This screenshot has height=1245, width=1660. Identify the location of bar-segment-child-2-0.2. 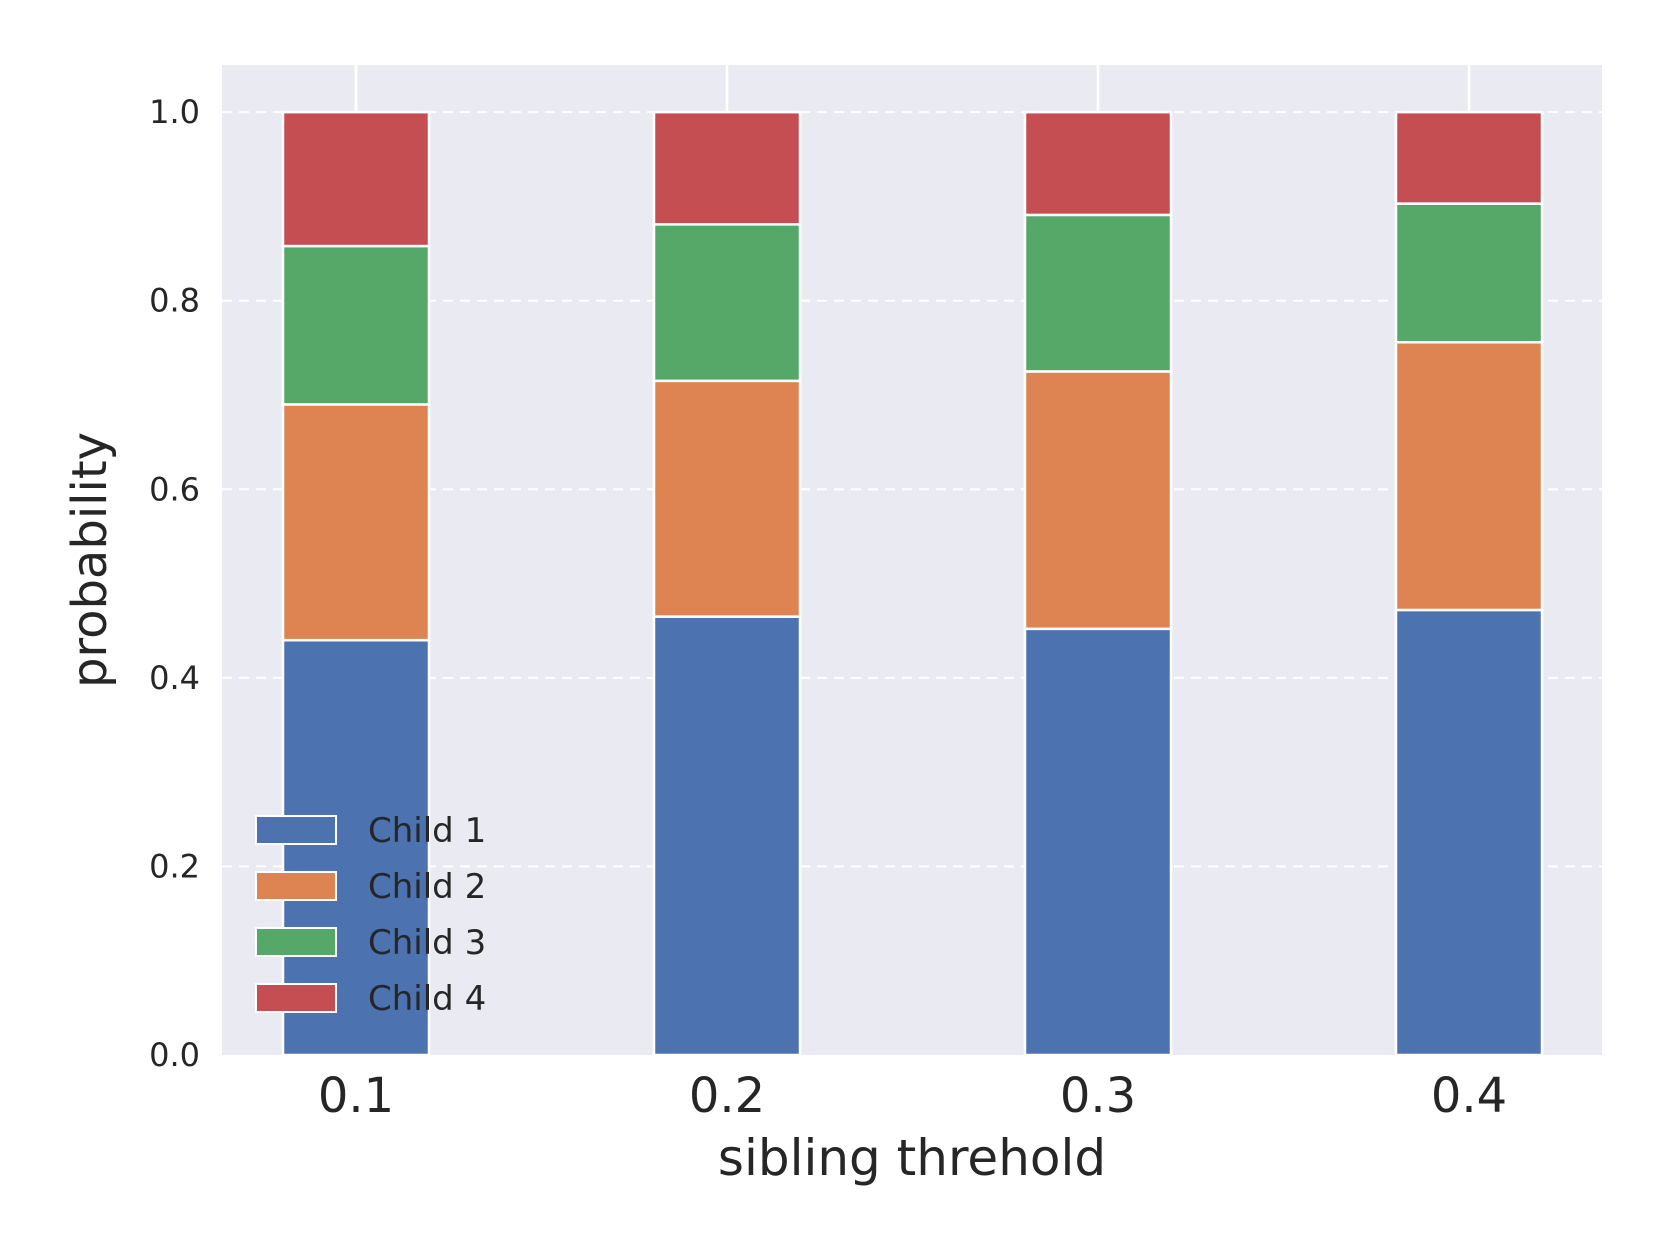
(727, 498).